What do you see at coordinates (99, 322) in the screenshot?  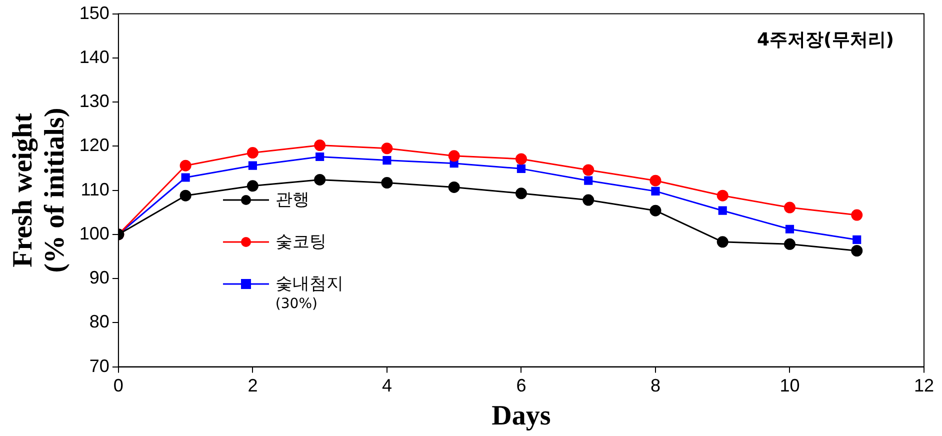 I see `y-tick-label: 80` at bounding box center [99, 322].